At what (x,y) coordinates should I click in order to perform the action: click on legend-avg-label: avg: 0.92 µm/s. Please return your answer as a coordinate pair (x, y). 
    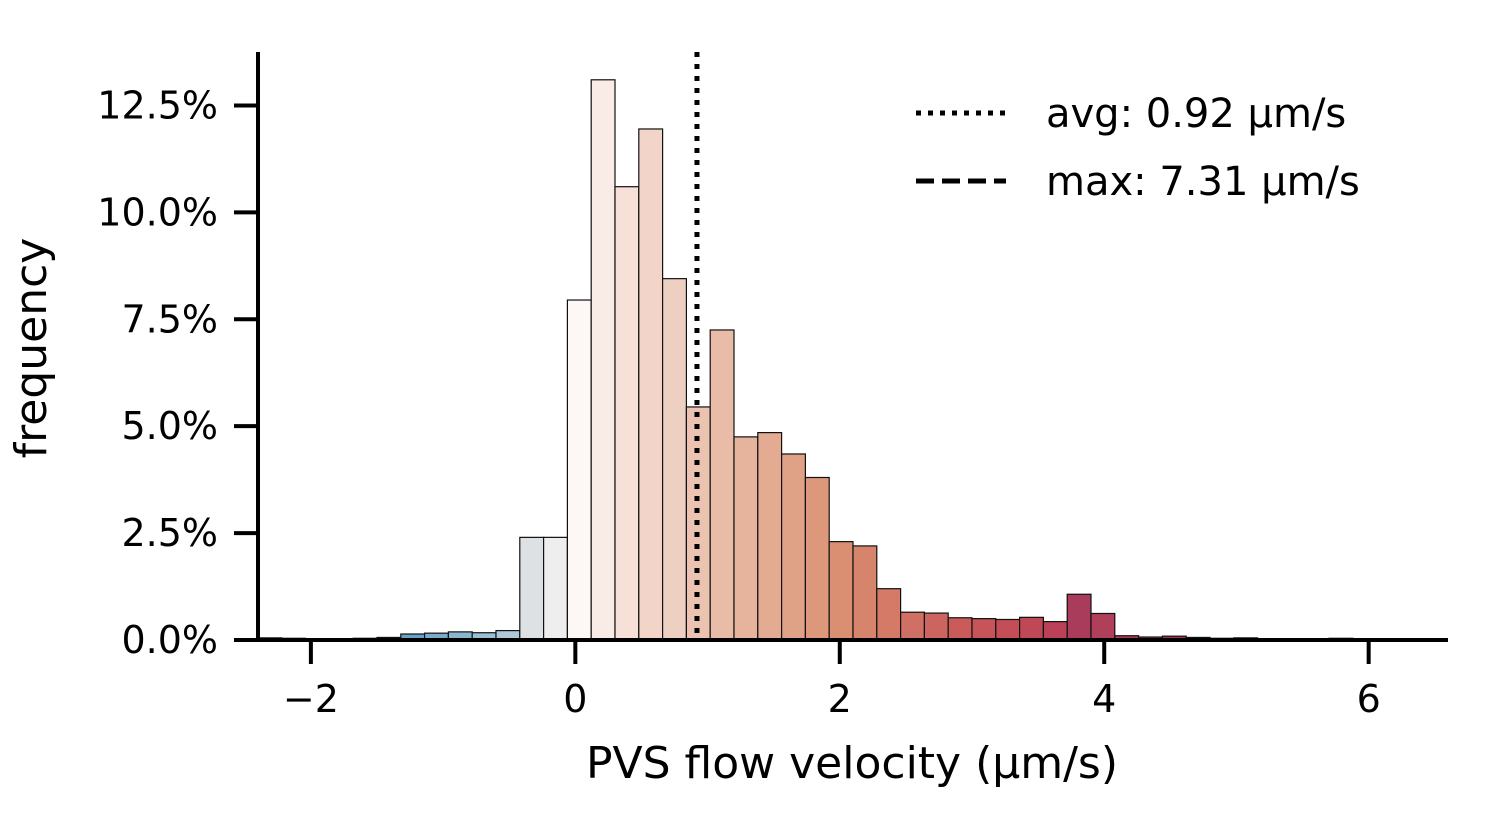
    Looking at the image, I should click on (1196, 114).